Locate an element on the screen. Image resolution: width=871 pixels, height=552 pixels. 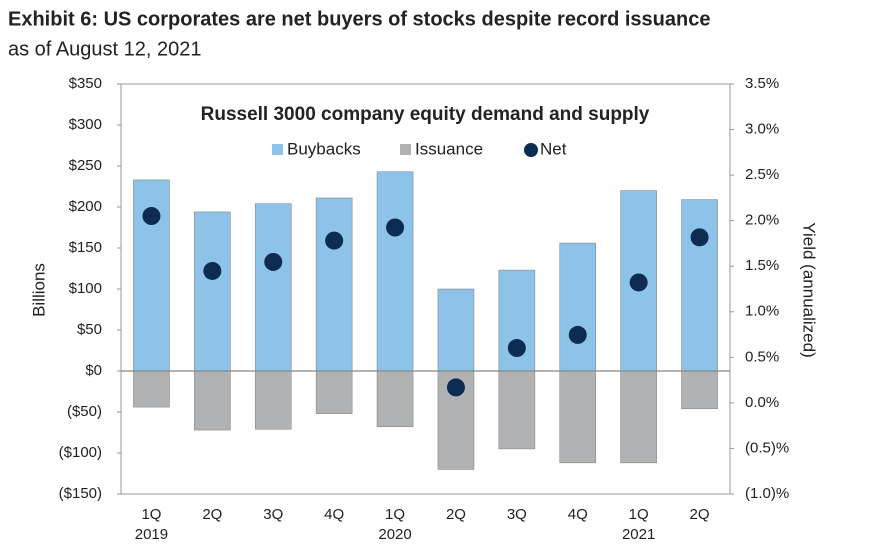
y2-tick-label: 2.0% is located at coordinates (762, 220).